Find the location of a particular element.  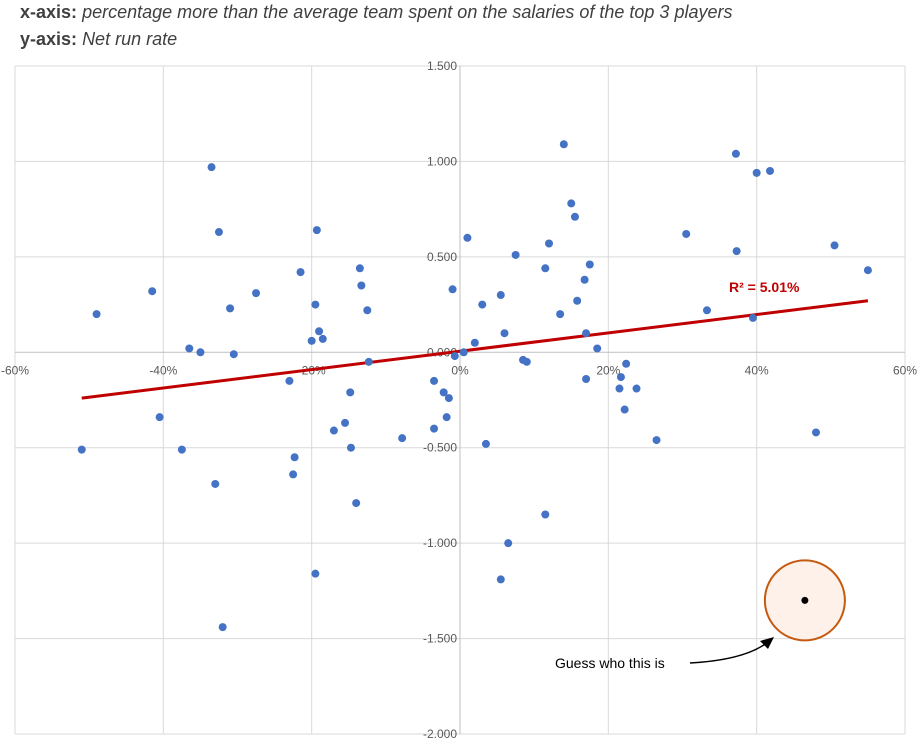

x-tick-label: 60% is located at coordinates (905, 370).